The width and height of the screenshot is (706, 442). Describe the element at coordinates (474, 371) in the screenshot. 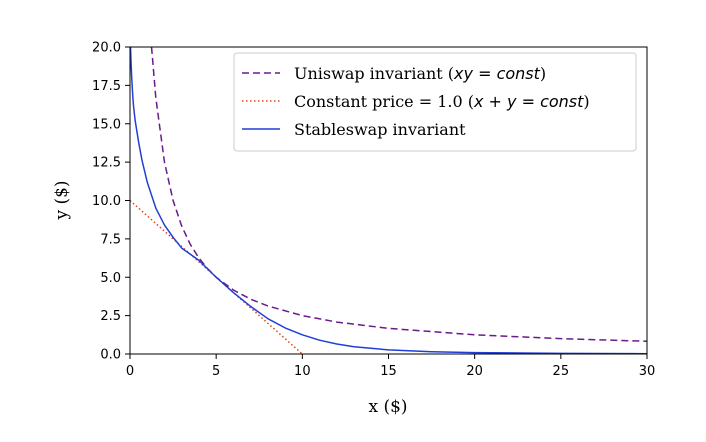

I see `x-tick-label: 20` at that location.